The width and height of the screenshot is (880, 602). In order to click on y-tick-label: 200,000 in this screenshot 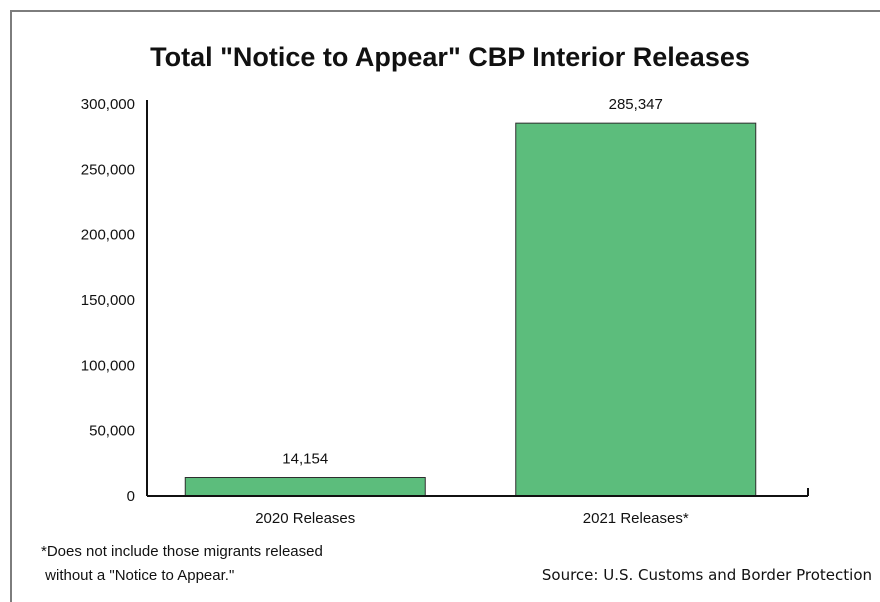, I will do `click(108, 235)`.